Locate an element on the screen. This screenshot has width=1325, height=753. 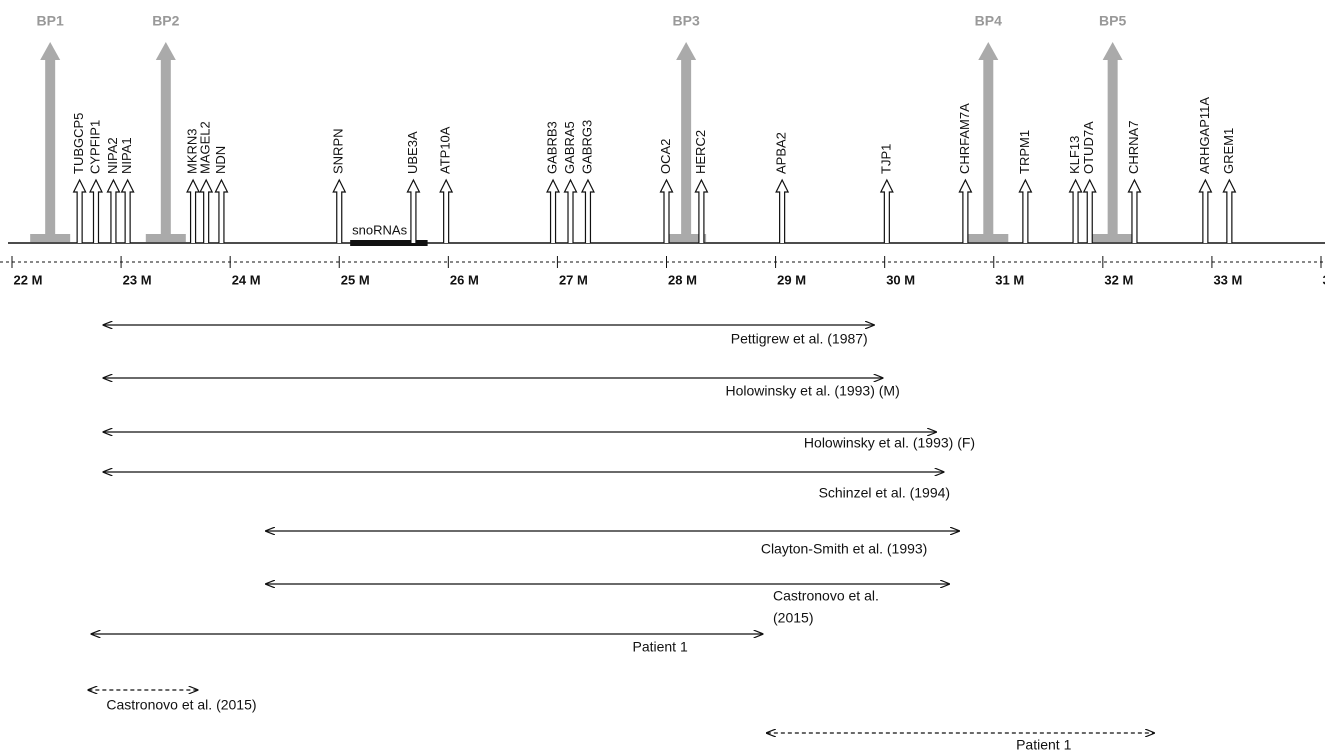
tick-label: 29 M is located at coordinates (791, 279).